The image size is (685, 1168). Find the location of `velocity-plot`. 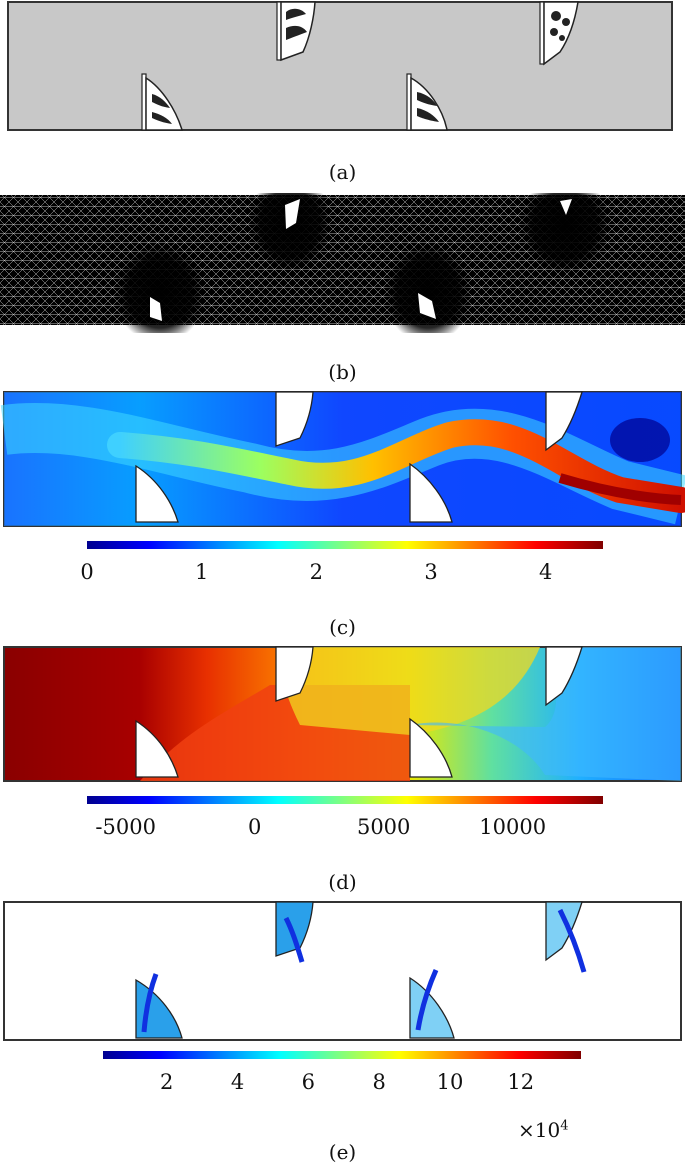

velocity-plot is located at coordinates (342, 459).